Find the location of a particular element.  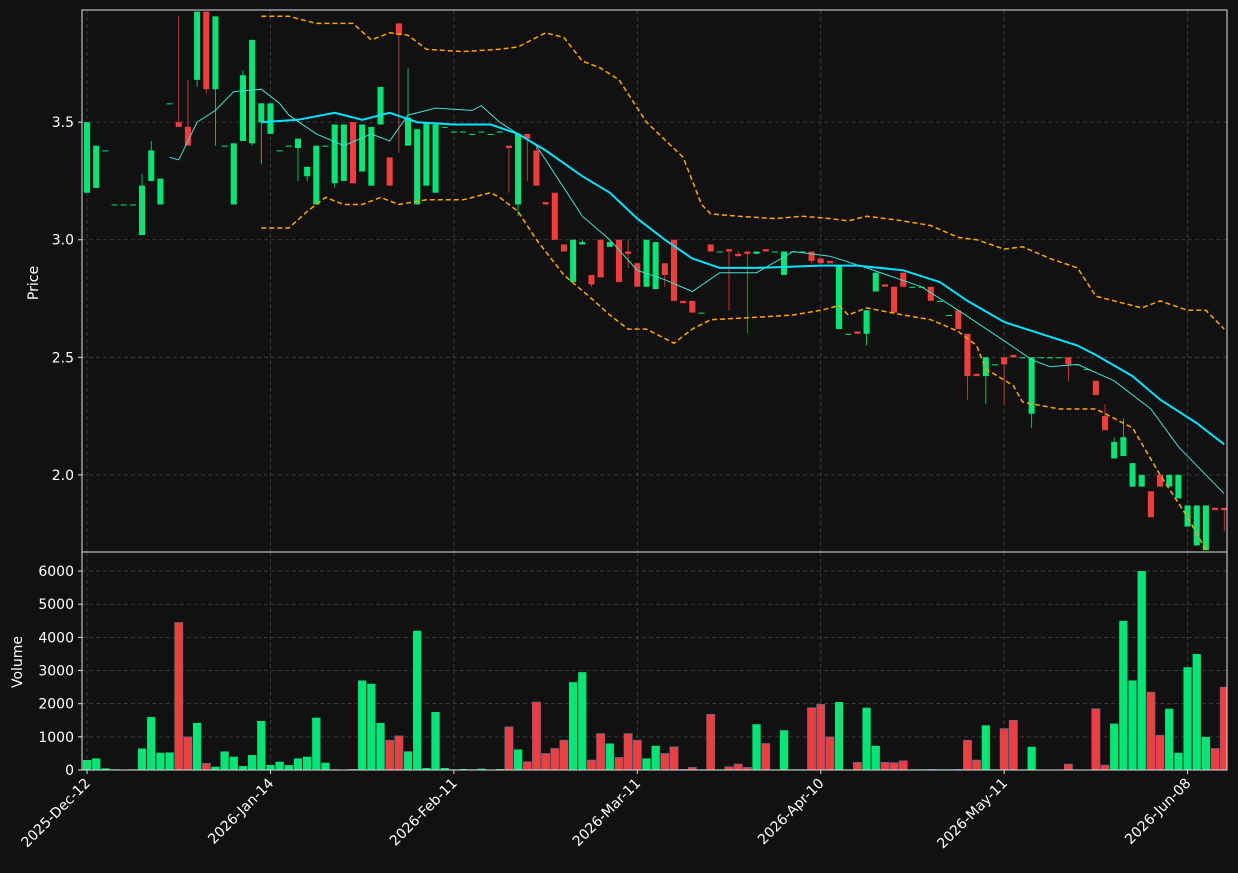

y-tick-label: 1000 is located at coordinates (56, 738).